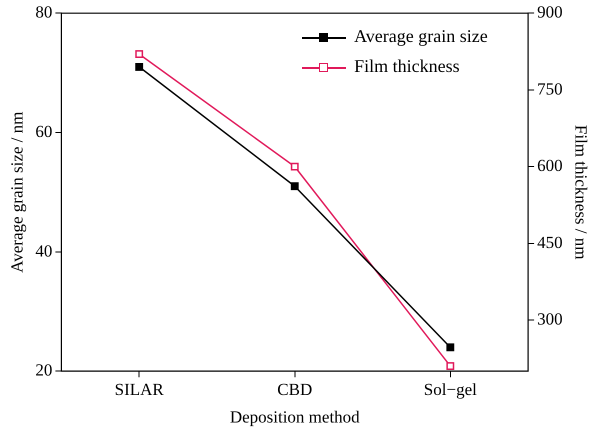 This screenshot has width=600, height=436. Describe the element at coordinates (43, 131) in the screenshot. I see `y-tick-label: 60` at that location.